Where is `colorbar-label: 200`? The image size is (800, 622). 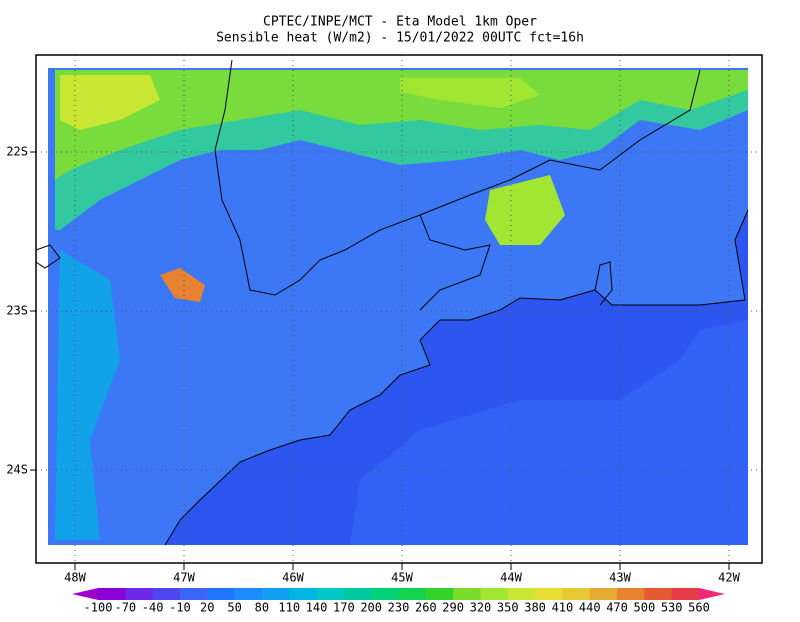
colorbar-label: 200 is located at coordinates (371, 608).